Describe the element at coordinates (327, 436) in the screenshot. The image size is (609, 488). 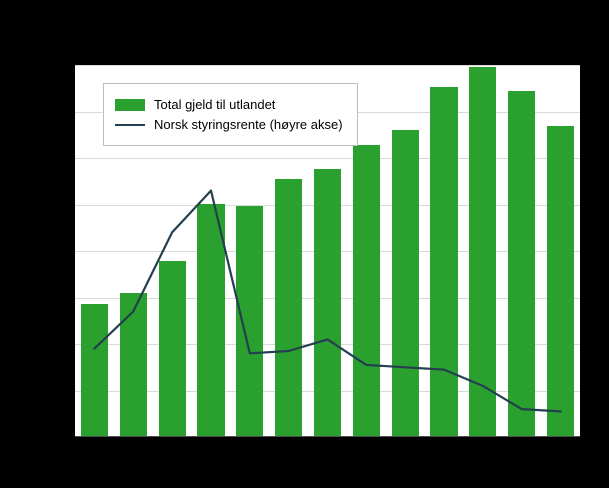
I see `x-axis-line` at that location.